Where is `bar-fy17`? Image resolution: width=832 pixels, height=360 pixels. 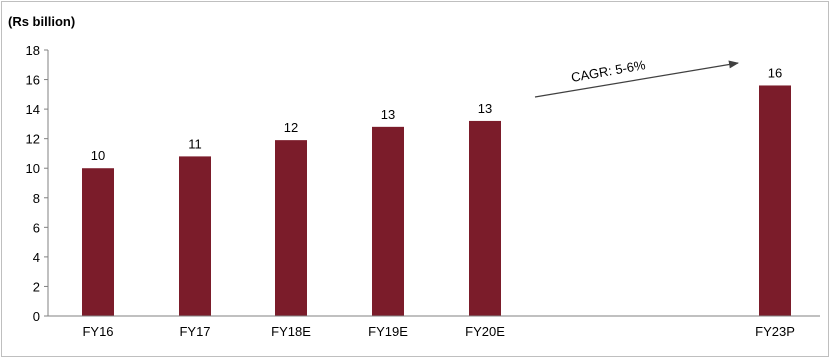 bar-fy17 is located at coordinates (195, 236).